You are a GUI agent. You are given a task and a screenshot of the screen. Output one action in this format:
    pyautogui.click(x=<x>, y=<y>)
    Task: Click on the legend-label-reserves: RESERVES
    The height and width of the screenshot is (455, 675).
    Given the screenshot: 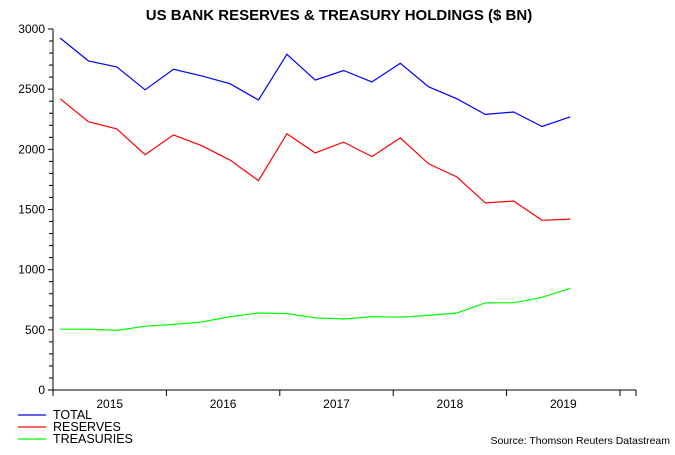 What is the action you would take?
    pyautogui.click(x=87, y=427)
    